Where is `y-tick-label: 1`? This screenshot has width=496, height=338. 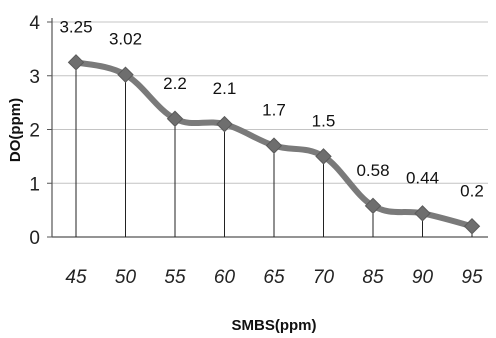
y-tick-label: 1 is located at coordinates (34, 184).